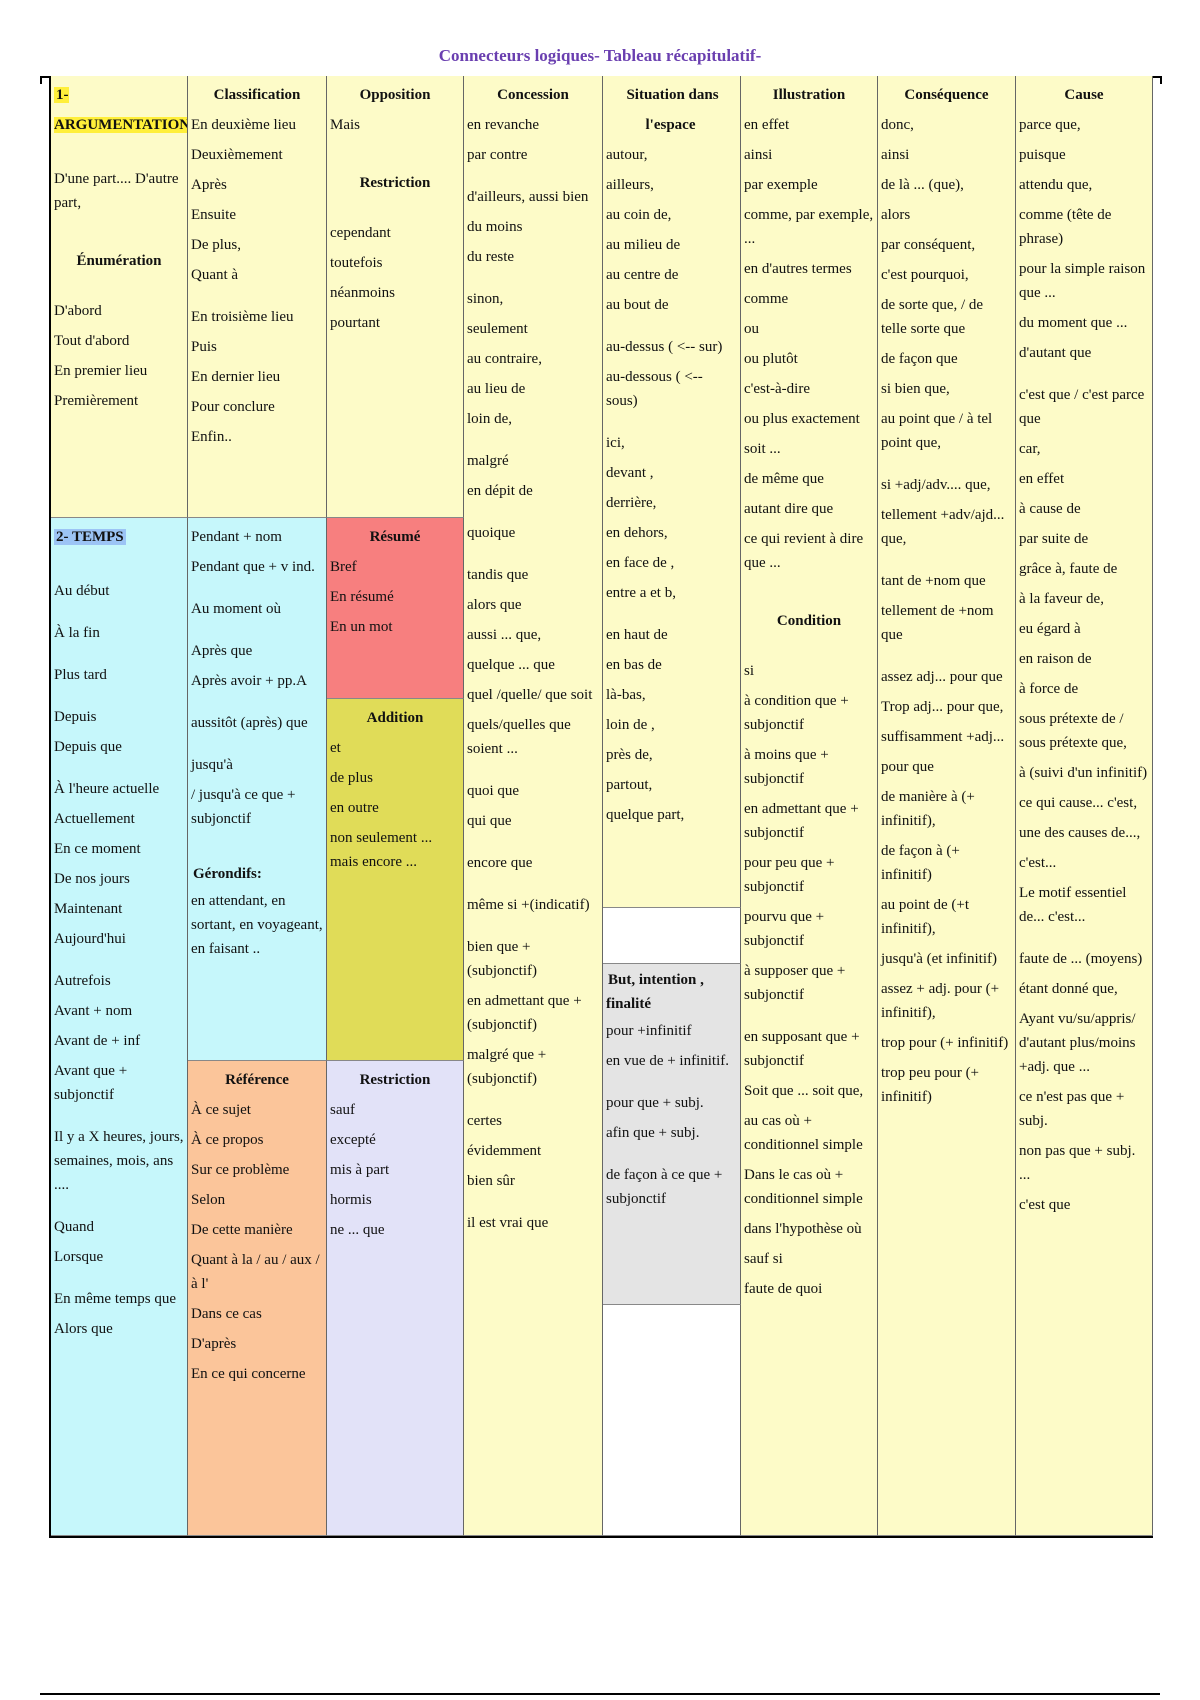  What do you see at coordinates (351, 1200) in the screenshot?
I see `connector: hormis` at bounding box center [351, 1200].